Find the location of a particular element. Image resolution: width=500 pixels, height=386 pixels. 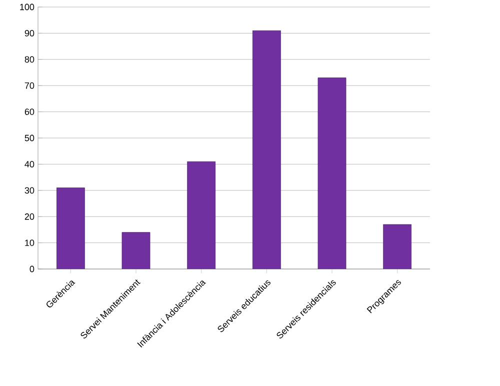

y-tick-label: 100 is located at coordinates (27, 7).